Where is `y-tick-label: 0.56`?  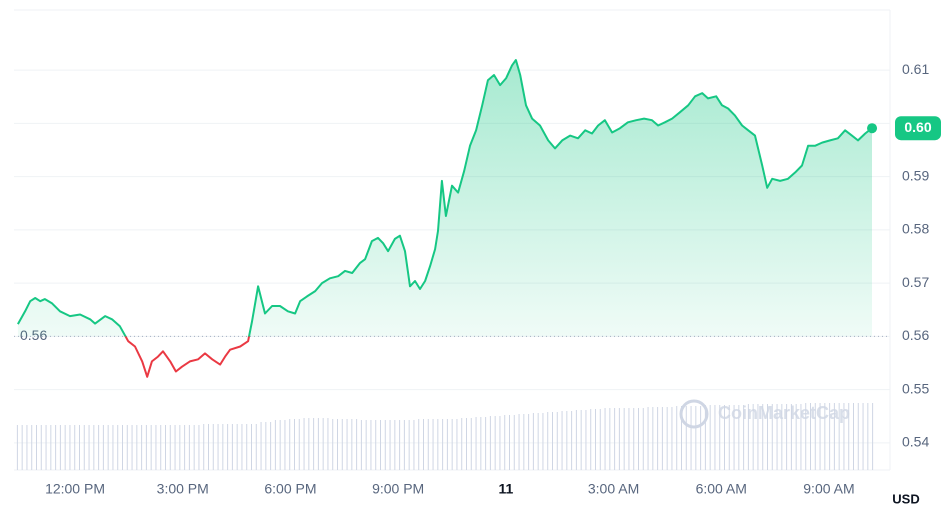
y-tick-label: 0.56 is located at coordinates (915, 335).